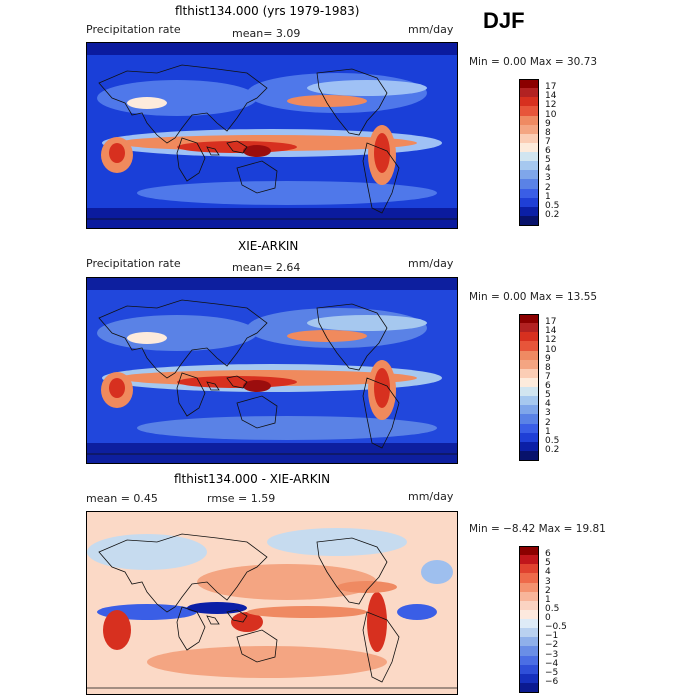 Image resolution: width=700 pixels, height=700 pixels. Describe the element at coordinates (268, 246) in the screenshot. I see `panel-2-title: XIE-ARKIN` at that location.